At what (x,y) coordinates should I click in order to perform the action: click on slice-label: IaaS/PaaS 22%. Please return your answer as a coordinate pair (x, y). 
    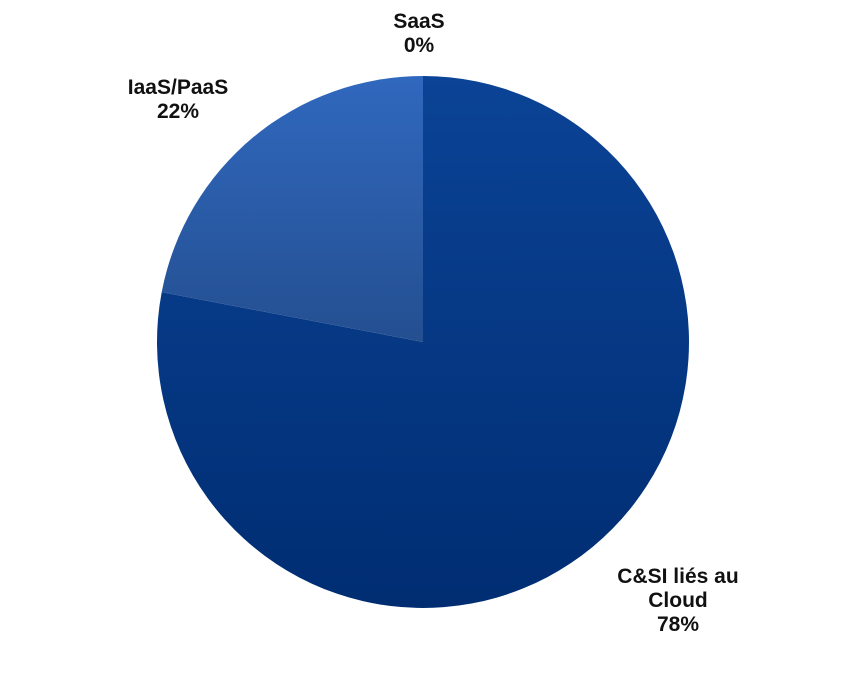
    Looking at the image, I should click on (178, 99).